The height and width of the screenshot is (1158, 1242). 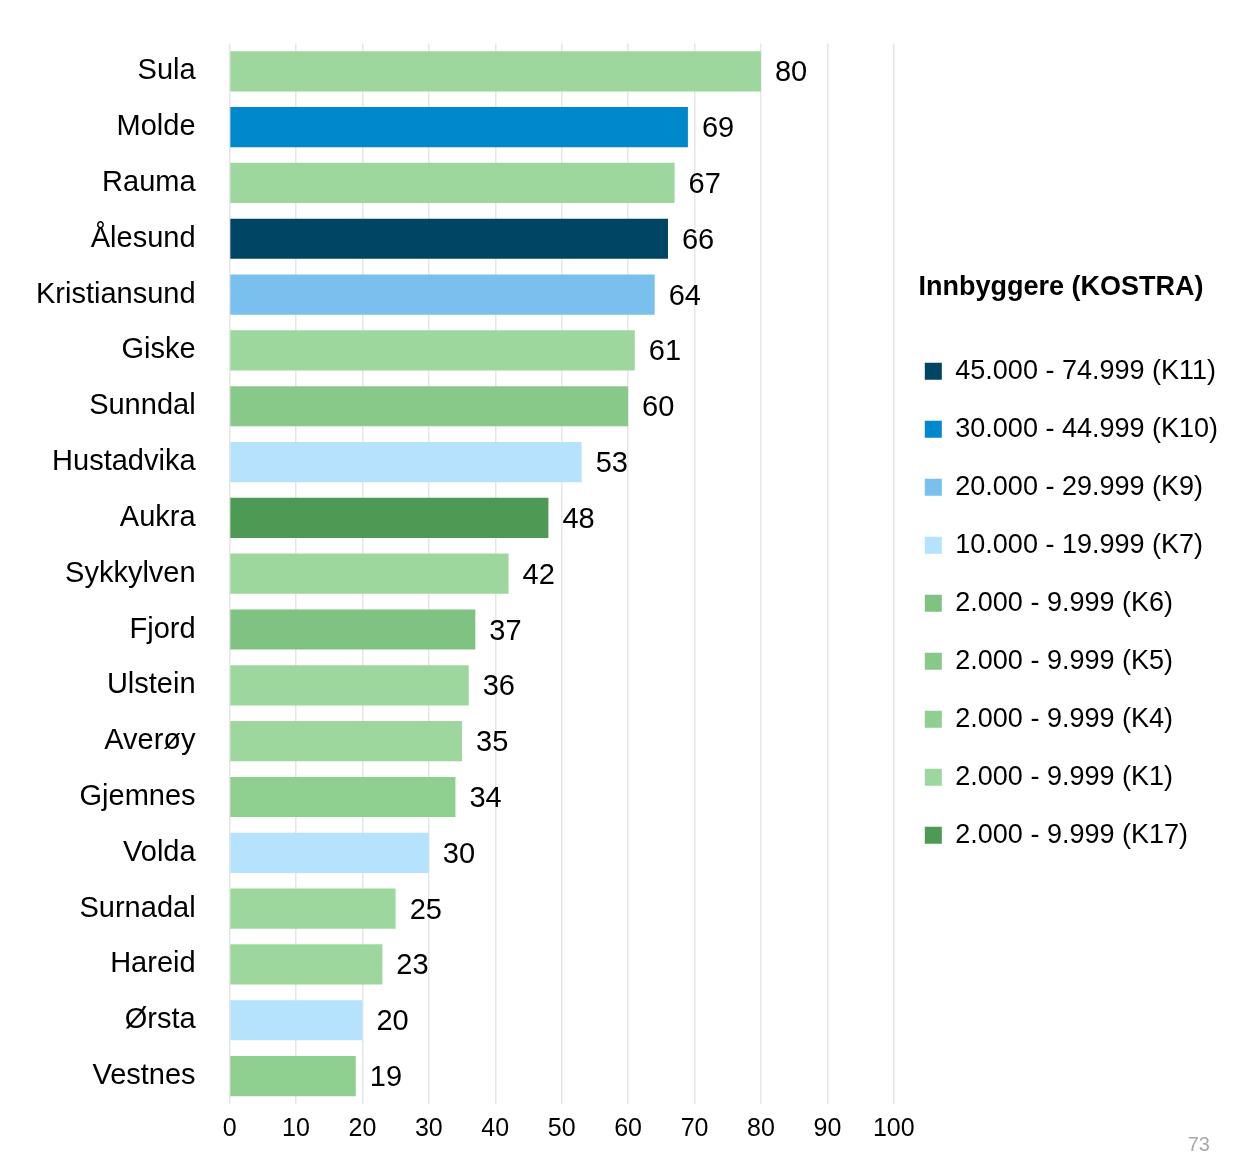 What do you see at coordinates (362, 1126) in the screenshot?
I see `x-tick-label: 20` at bounding box center [362, 1126].